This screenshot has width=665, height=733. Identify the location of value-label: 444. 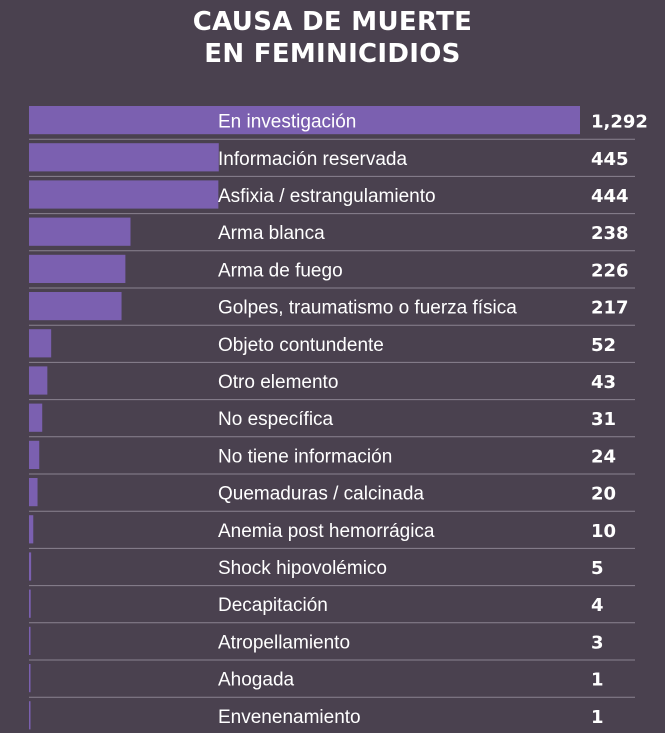
(610, 196).